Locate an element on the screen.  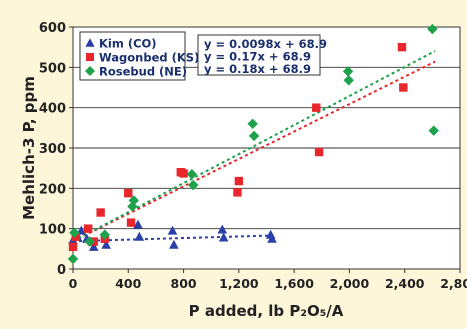
x-tick-label: 800 is located at coordinates (184, 283).